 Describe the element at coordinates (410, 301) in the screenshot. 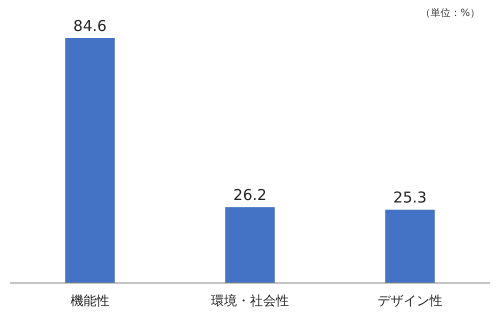

I see `x-tick-label: デザイン性` at that location.